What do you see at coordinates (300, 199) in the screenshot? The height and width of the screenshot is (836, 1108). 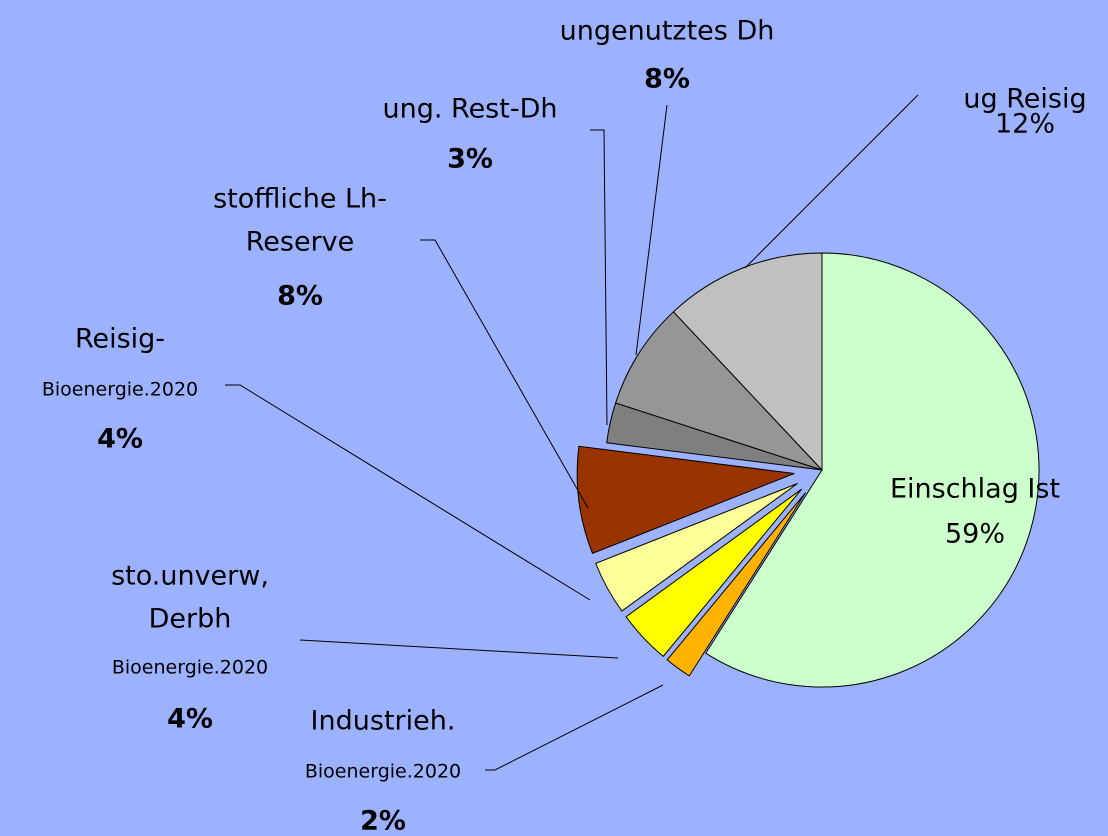 I see `slice-label: stoffliche Lh-` at bounding box center [300, 199].